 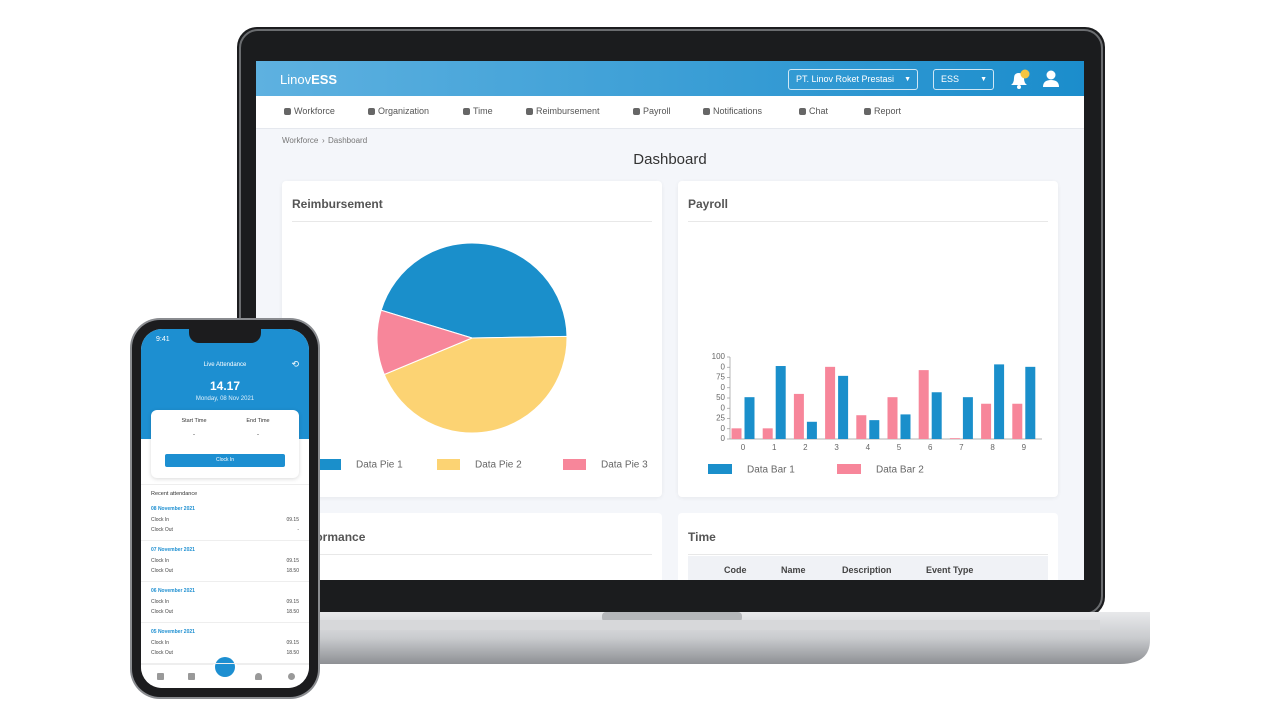 I want to click on card-title: Payroll, so click(x=708, y=204).